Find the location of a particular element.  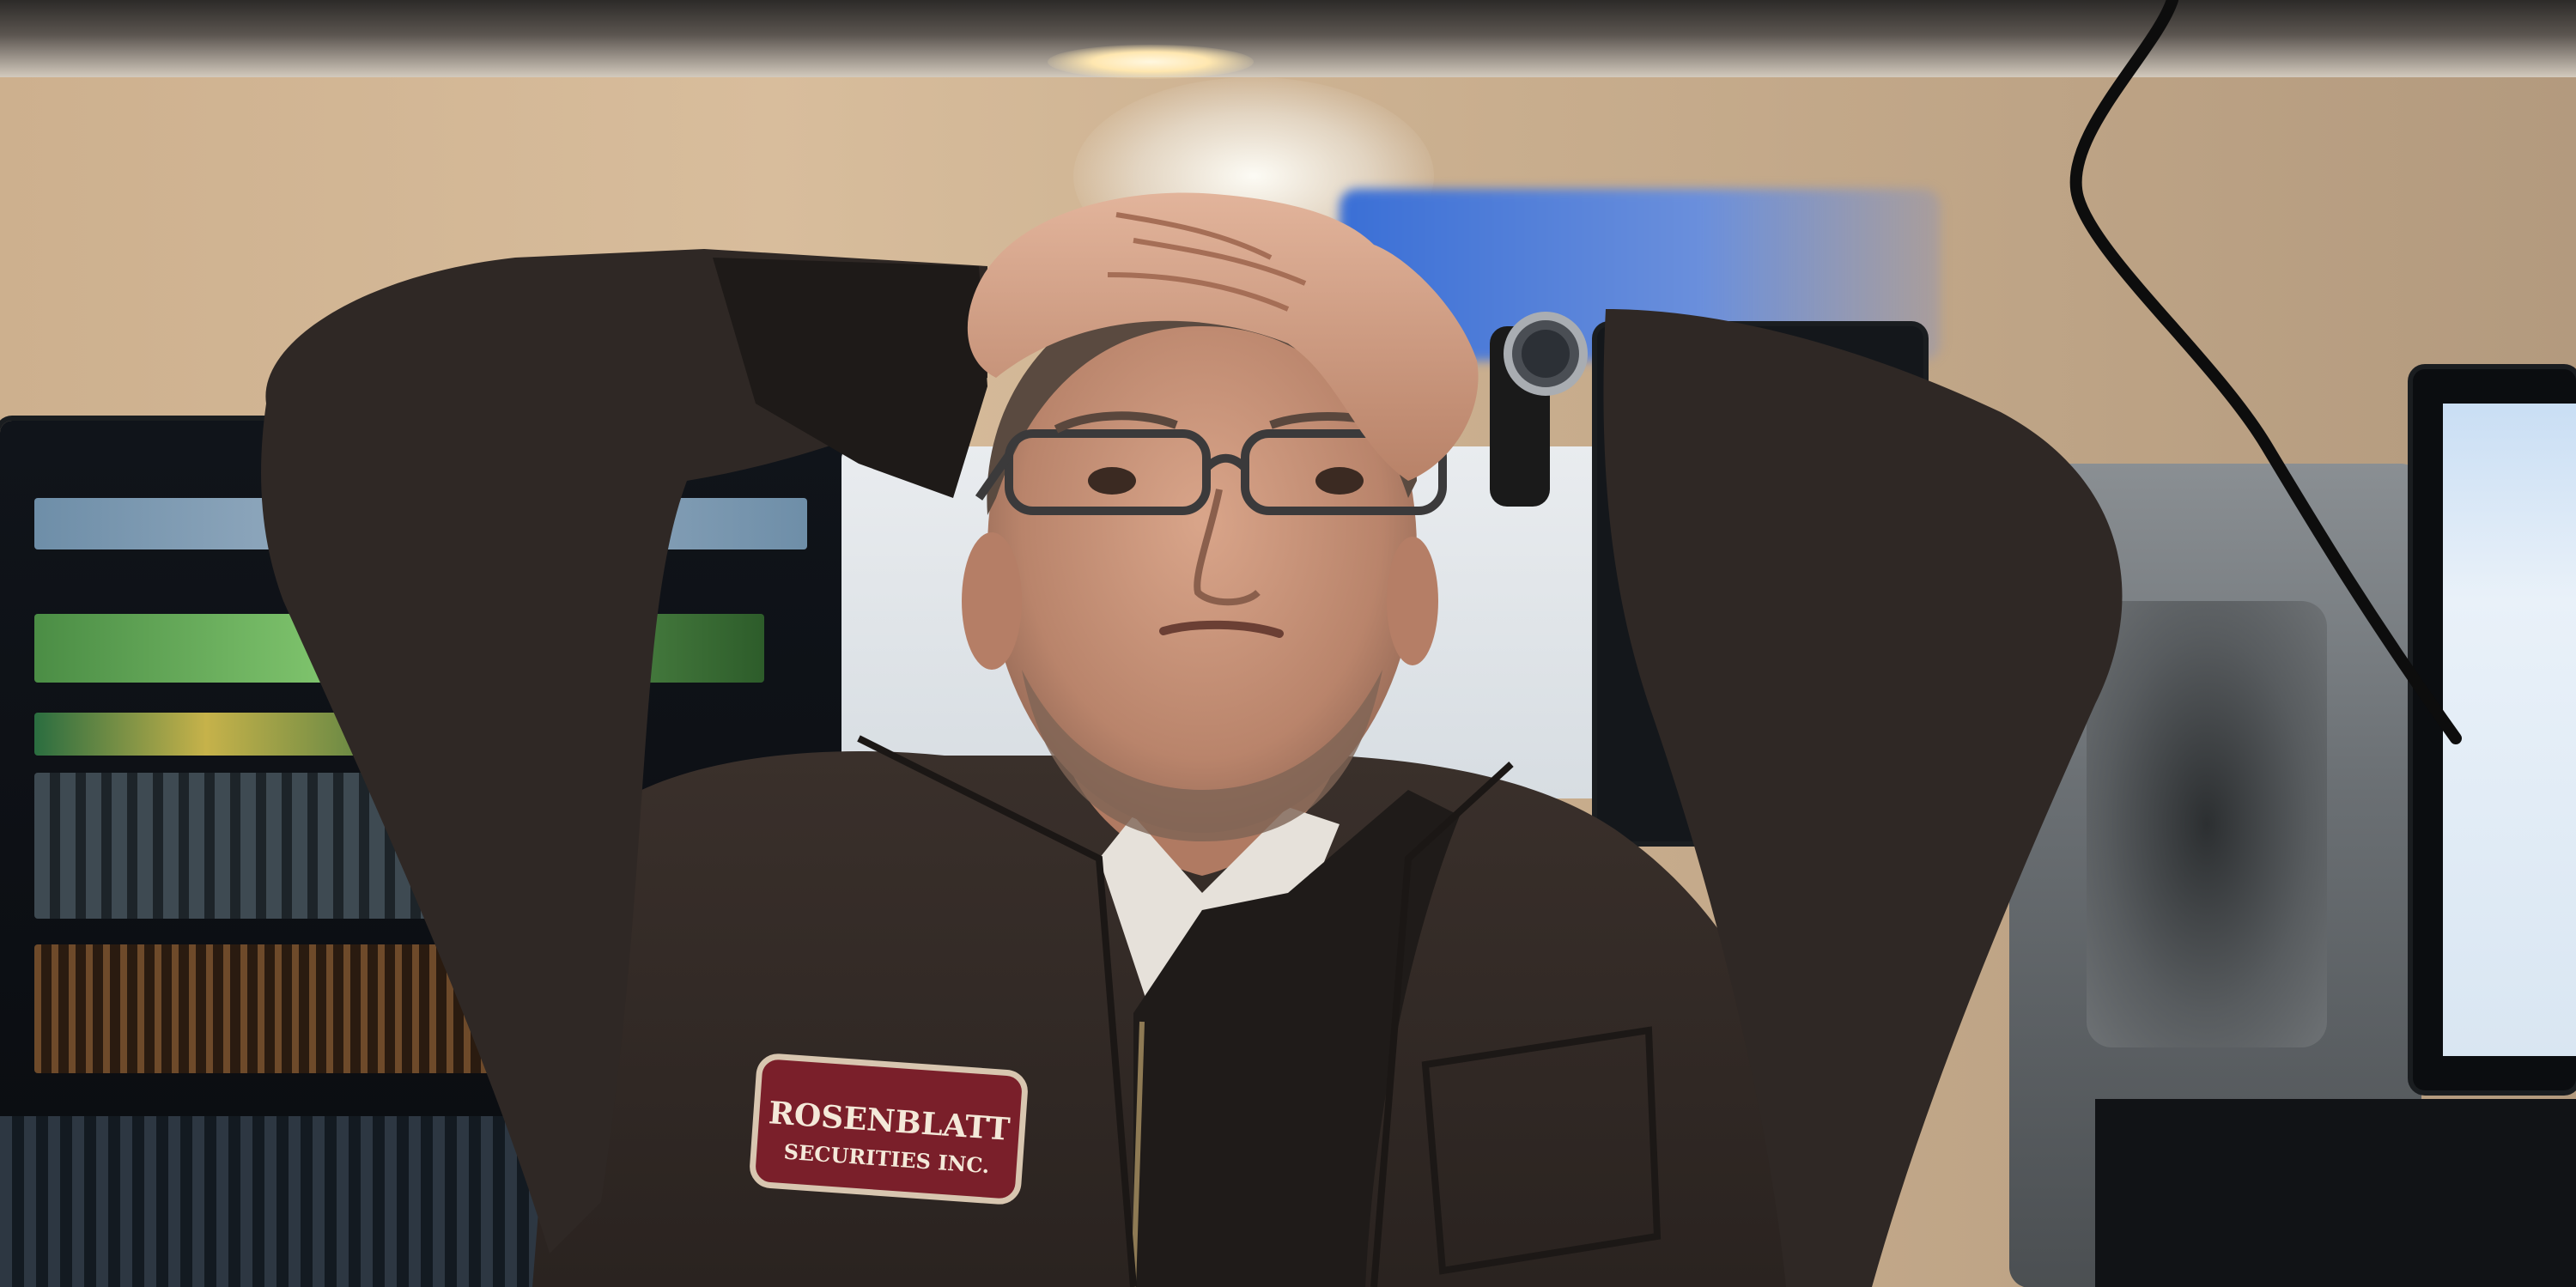

left-cuff is located at coordinates (850, 378).